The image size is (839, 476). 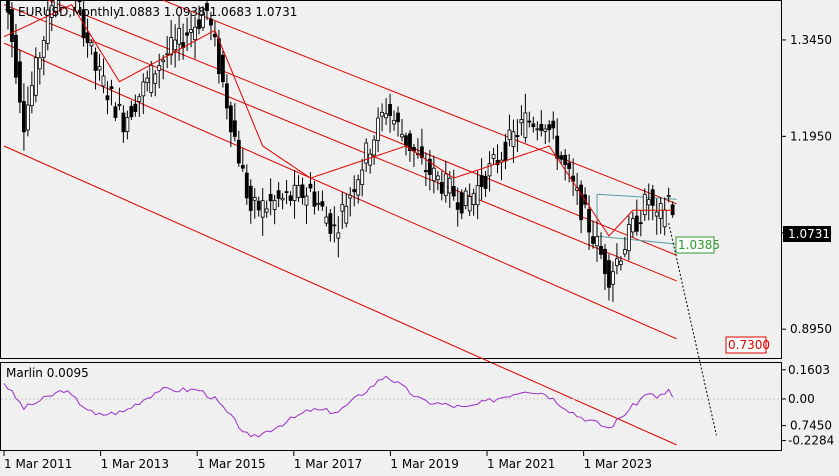 I want to click on marlin-line, so click(x=338, y=406).